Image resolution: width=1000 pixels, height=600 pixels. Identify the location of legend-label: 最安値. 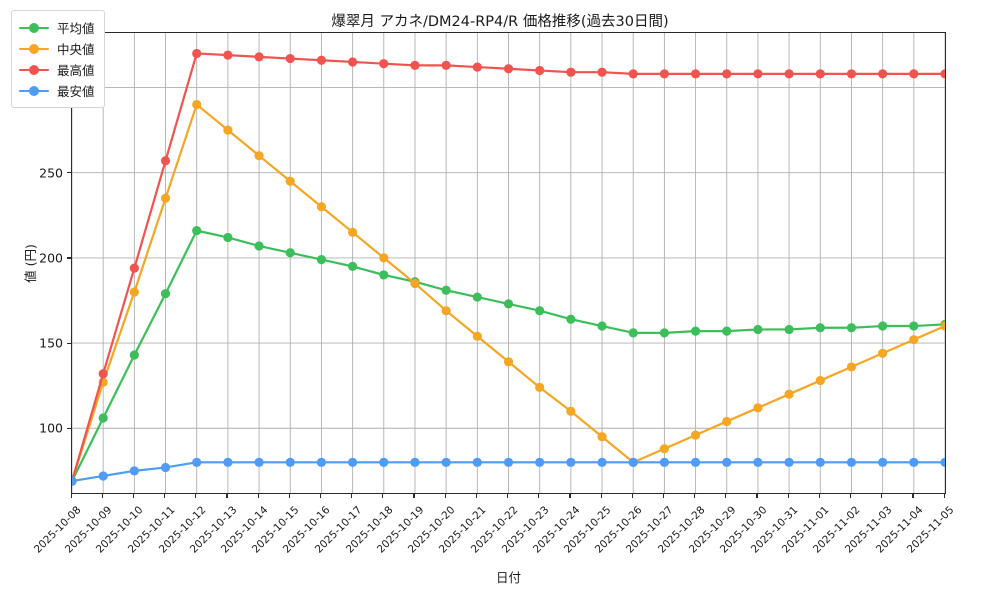
(76, 91).